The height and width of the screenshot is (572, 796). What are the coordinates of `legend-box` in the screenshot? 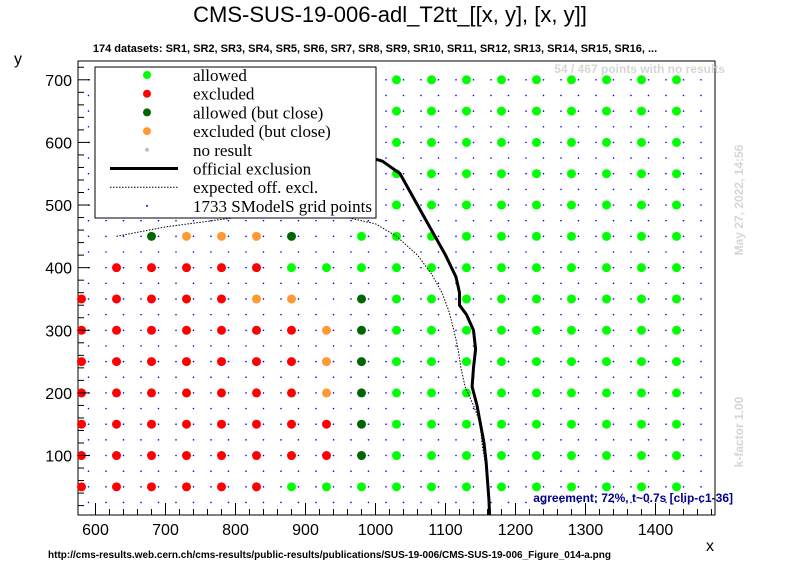 It's located at (235, 142).